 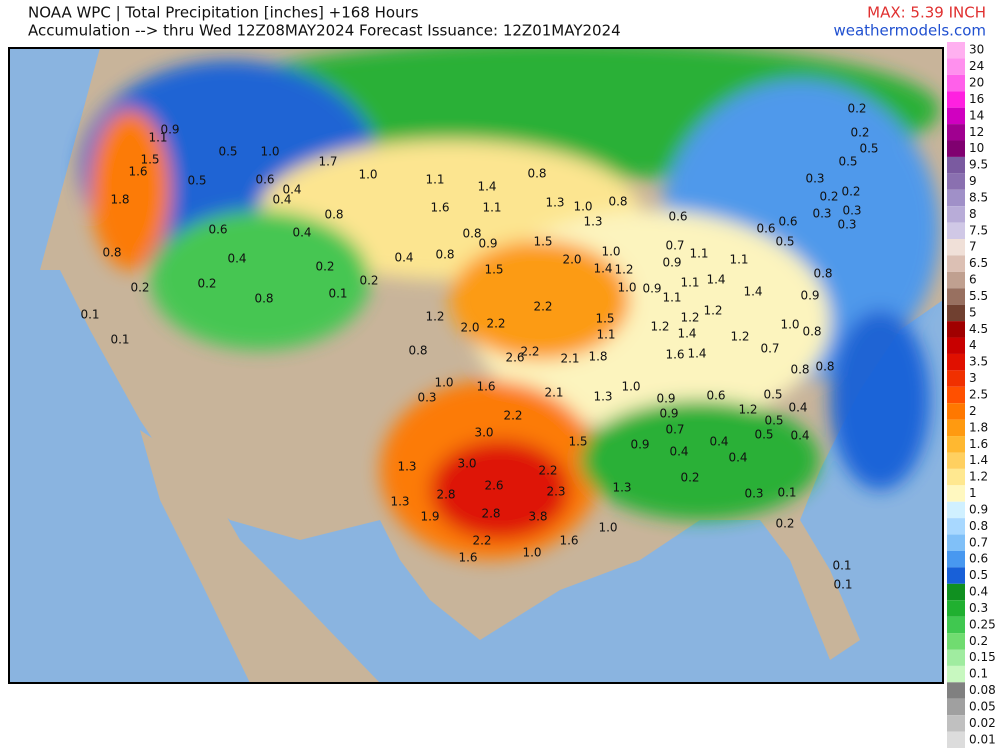 What do you see at coordinates (260, 556) in the screenshot?
I see `mexico` at bounding box center [260, 556].